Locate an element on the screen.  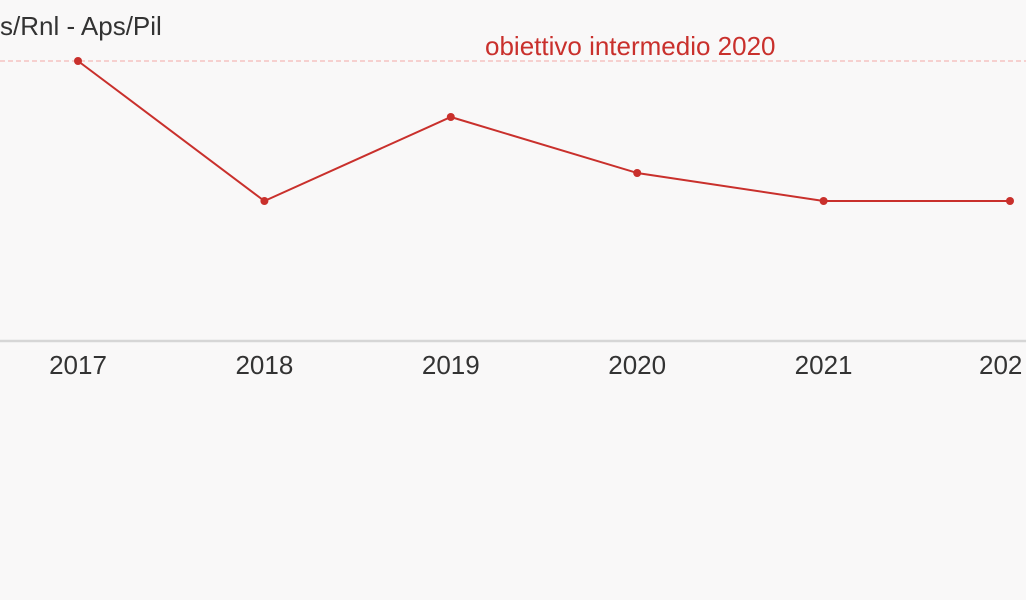
data-point-2021 is located at coordinates (823, 201).